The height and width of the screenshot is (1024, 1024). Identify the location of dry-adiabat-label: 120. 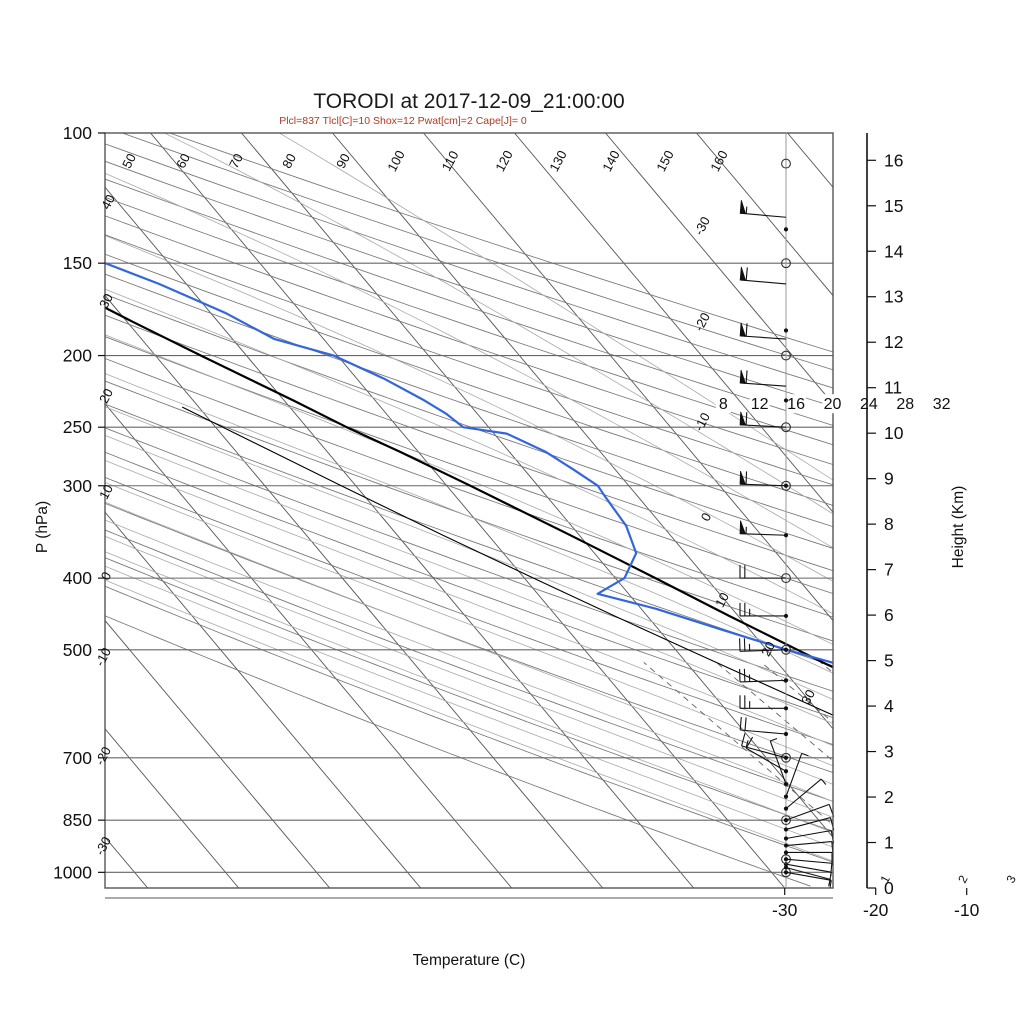
(503, 161).